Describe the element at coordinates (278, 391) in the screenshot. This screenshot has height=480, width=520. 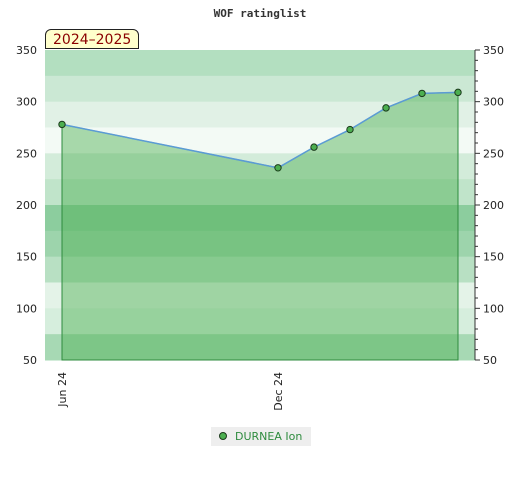
I see `x-tick-label: Dec 24` at that location.